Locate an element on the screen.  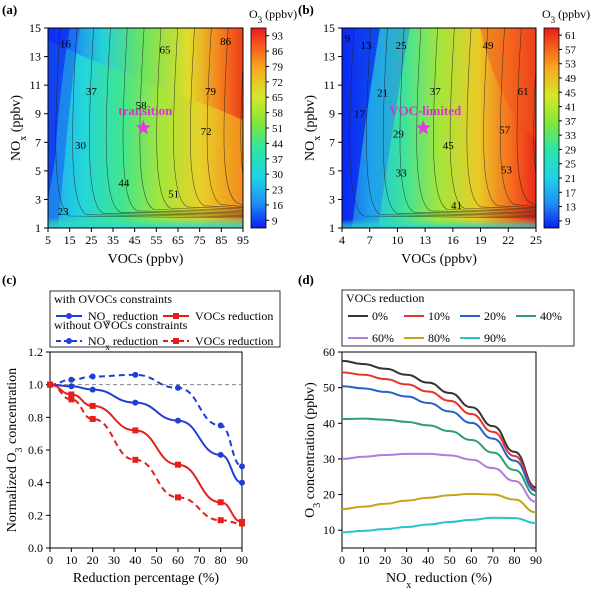
colorbar-tick-label: 51 is located at coordinates (277, 129).